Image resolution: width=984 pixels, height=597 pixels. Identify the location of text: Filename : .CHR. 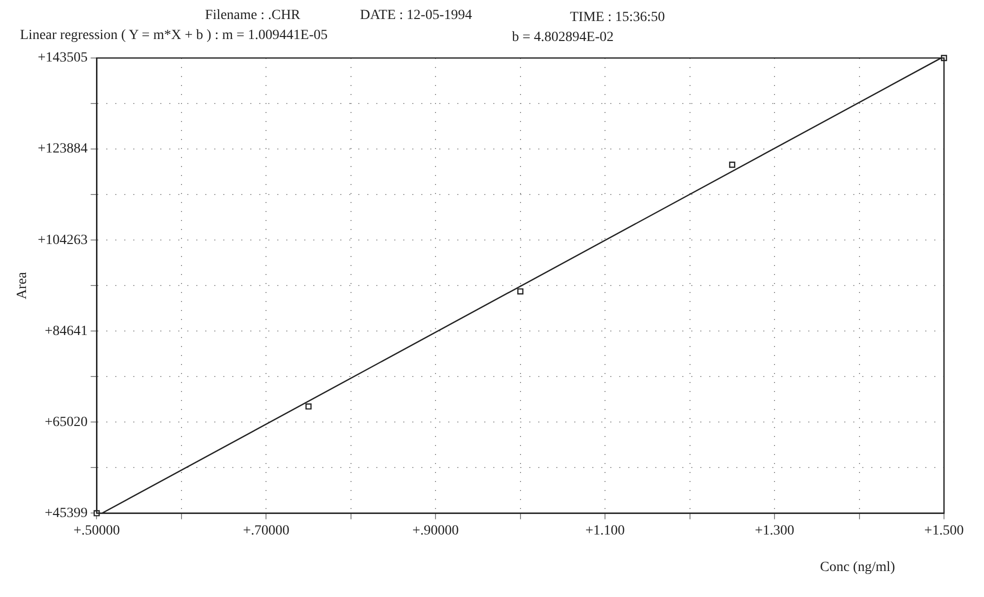
(252, 16).